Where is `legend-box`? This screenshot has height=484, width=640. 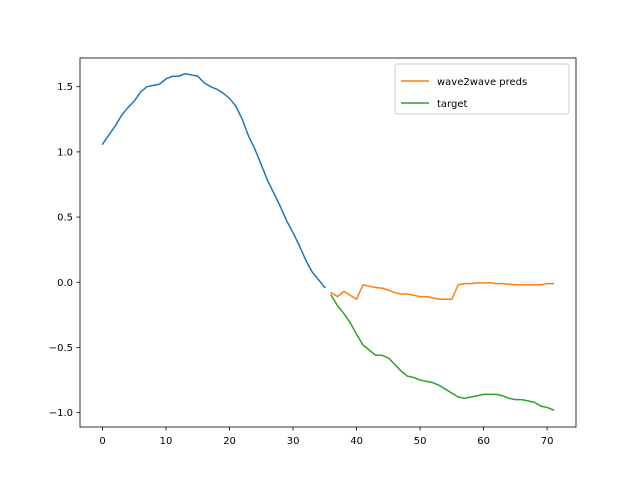 legend-box is located at coordinates (482, 89).